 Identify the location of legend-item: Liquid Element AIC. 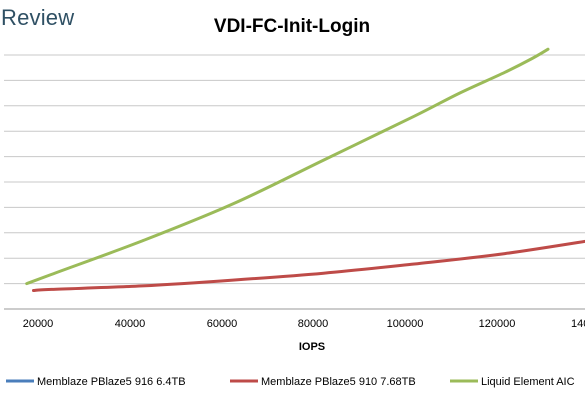
(512, 382).